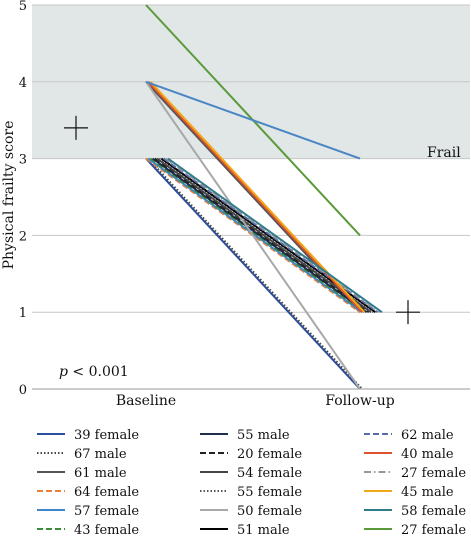 The height and width of the screenshot is (544, 471). I want to click on p-value-text: < 0.001, so click(98, 372).